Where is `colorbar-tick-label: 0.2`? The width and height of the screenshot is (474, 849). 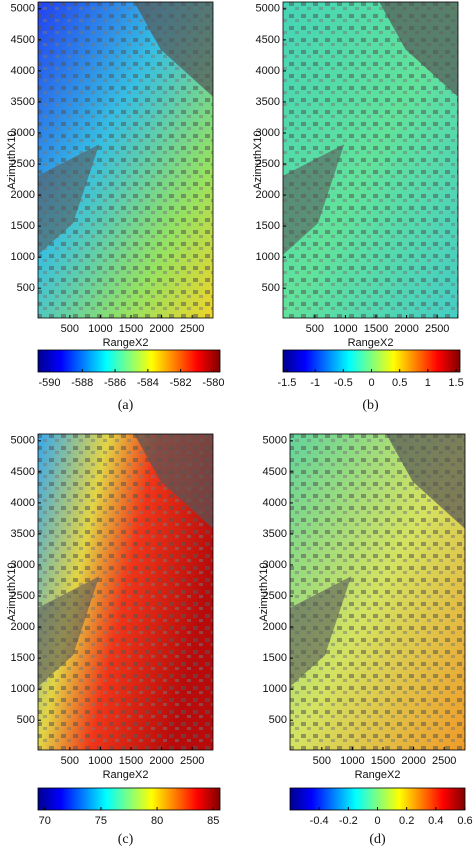 colorbar-tick-label: 0.2 is located at coordinates (406, 821).